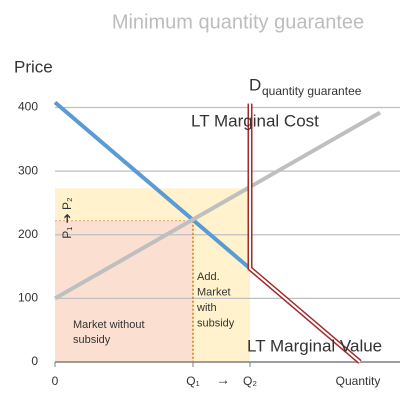 The width and height of the screenshot is (404, 400). Describe the element at coordinates (55, 381) in the screenshot. I see `x-tick-label: 0` at that location.